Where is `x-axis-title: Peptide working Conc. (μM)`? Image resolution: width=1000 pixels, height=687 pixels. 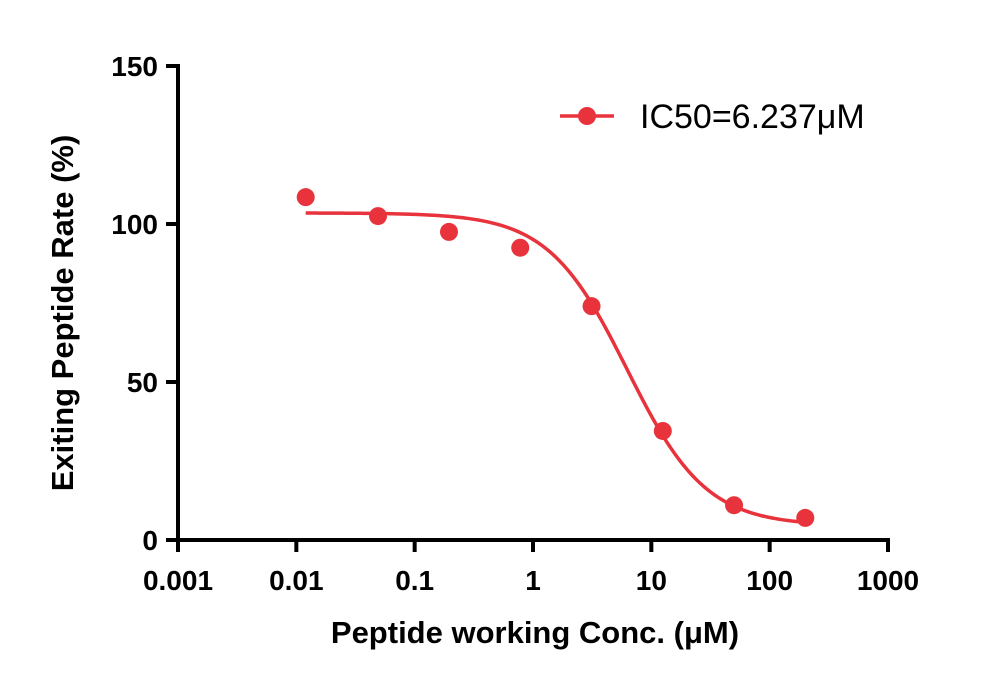
x-axis-title: Peptide working Conc. (μM) is located at coordinates (535, 632).